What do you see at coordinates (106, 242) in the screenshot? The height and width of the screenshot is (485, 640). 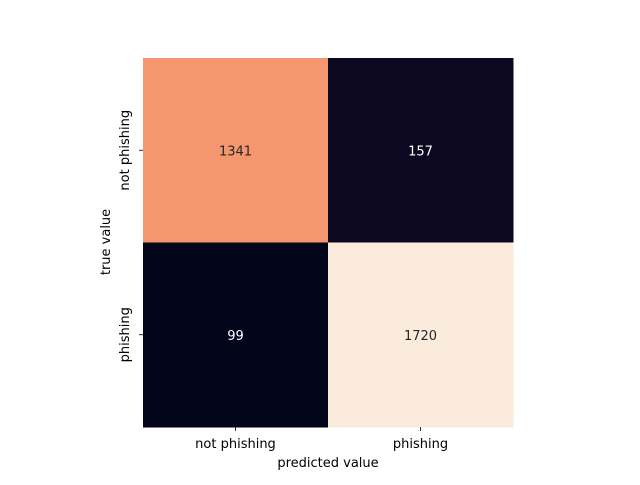 I see `y-axis-label: true value` at bounding box center [106, 242].